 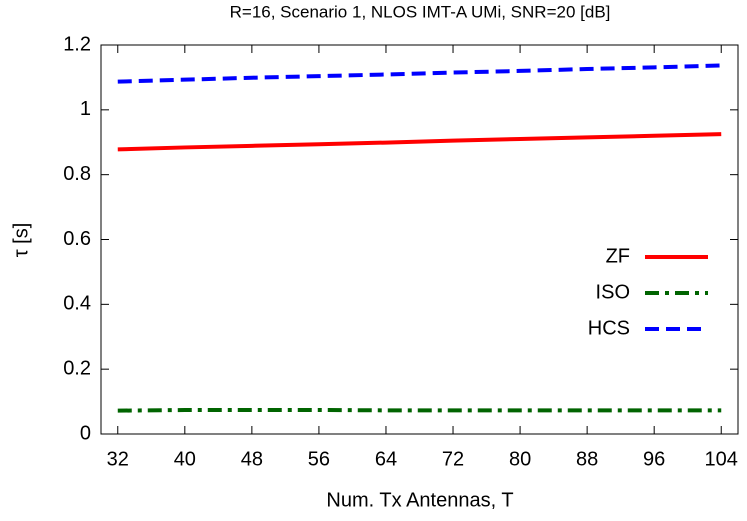 What do you see at coordinates (319, 459) in the screenshot?
I see `x-tick-label: 56` at bounding box center [319, 459].